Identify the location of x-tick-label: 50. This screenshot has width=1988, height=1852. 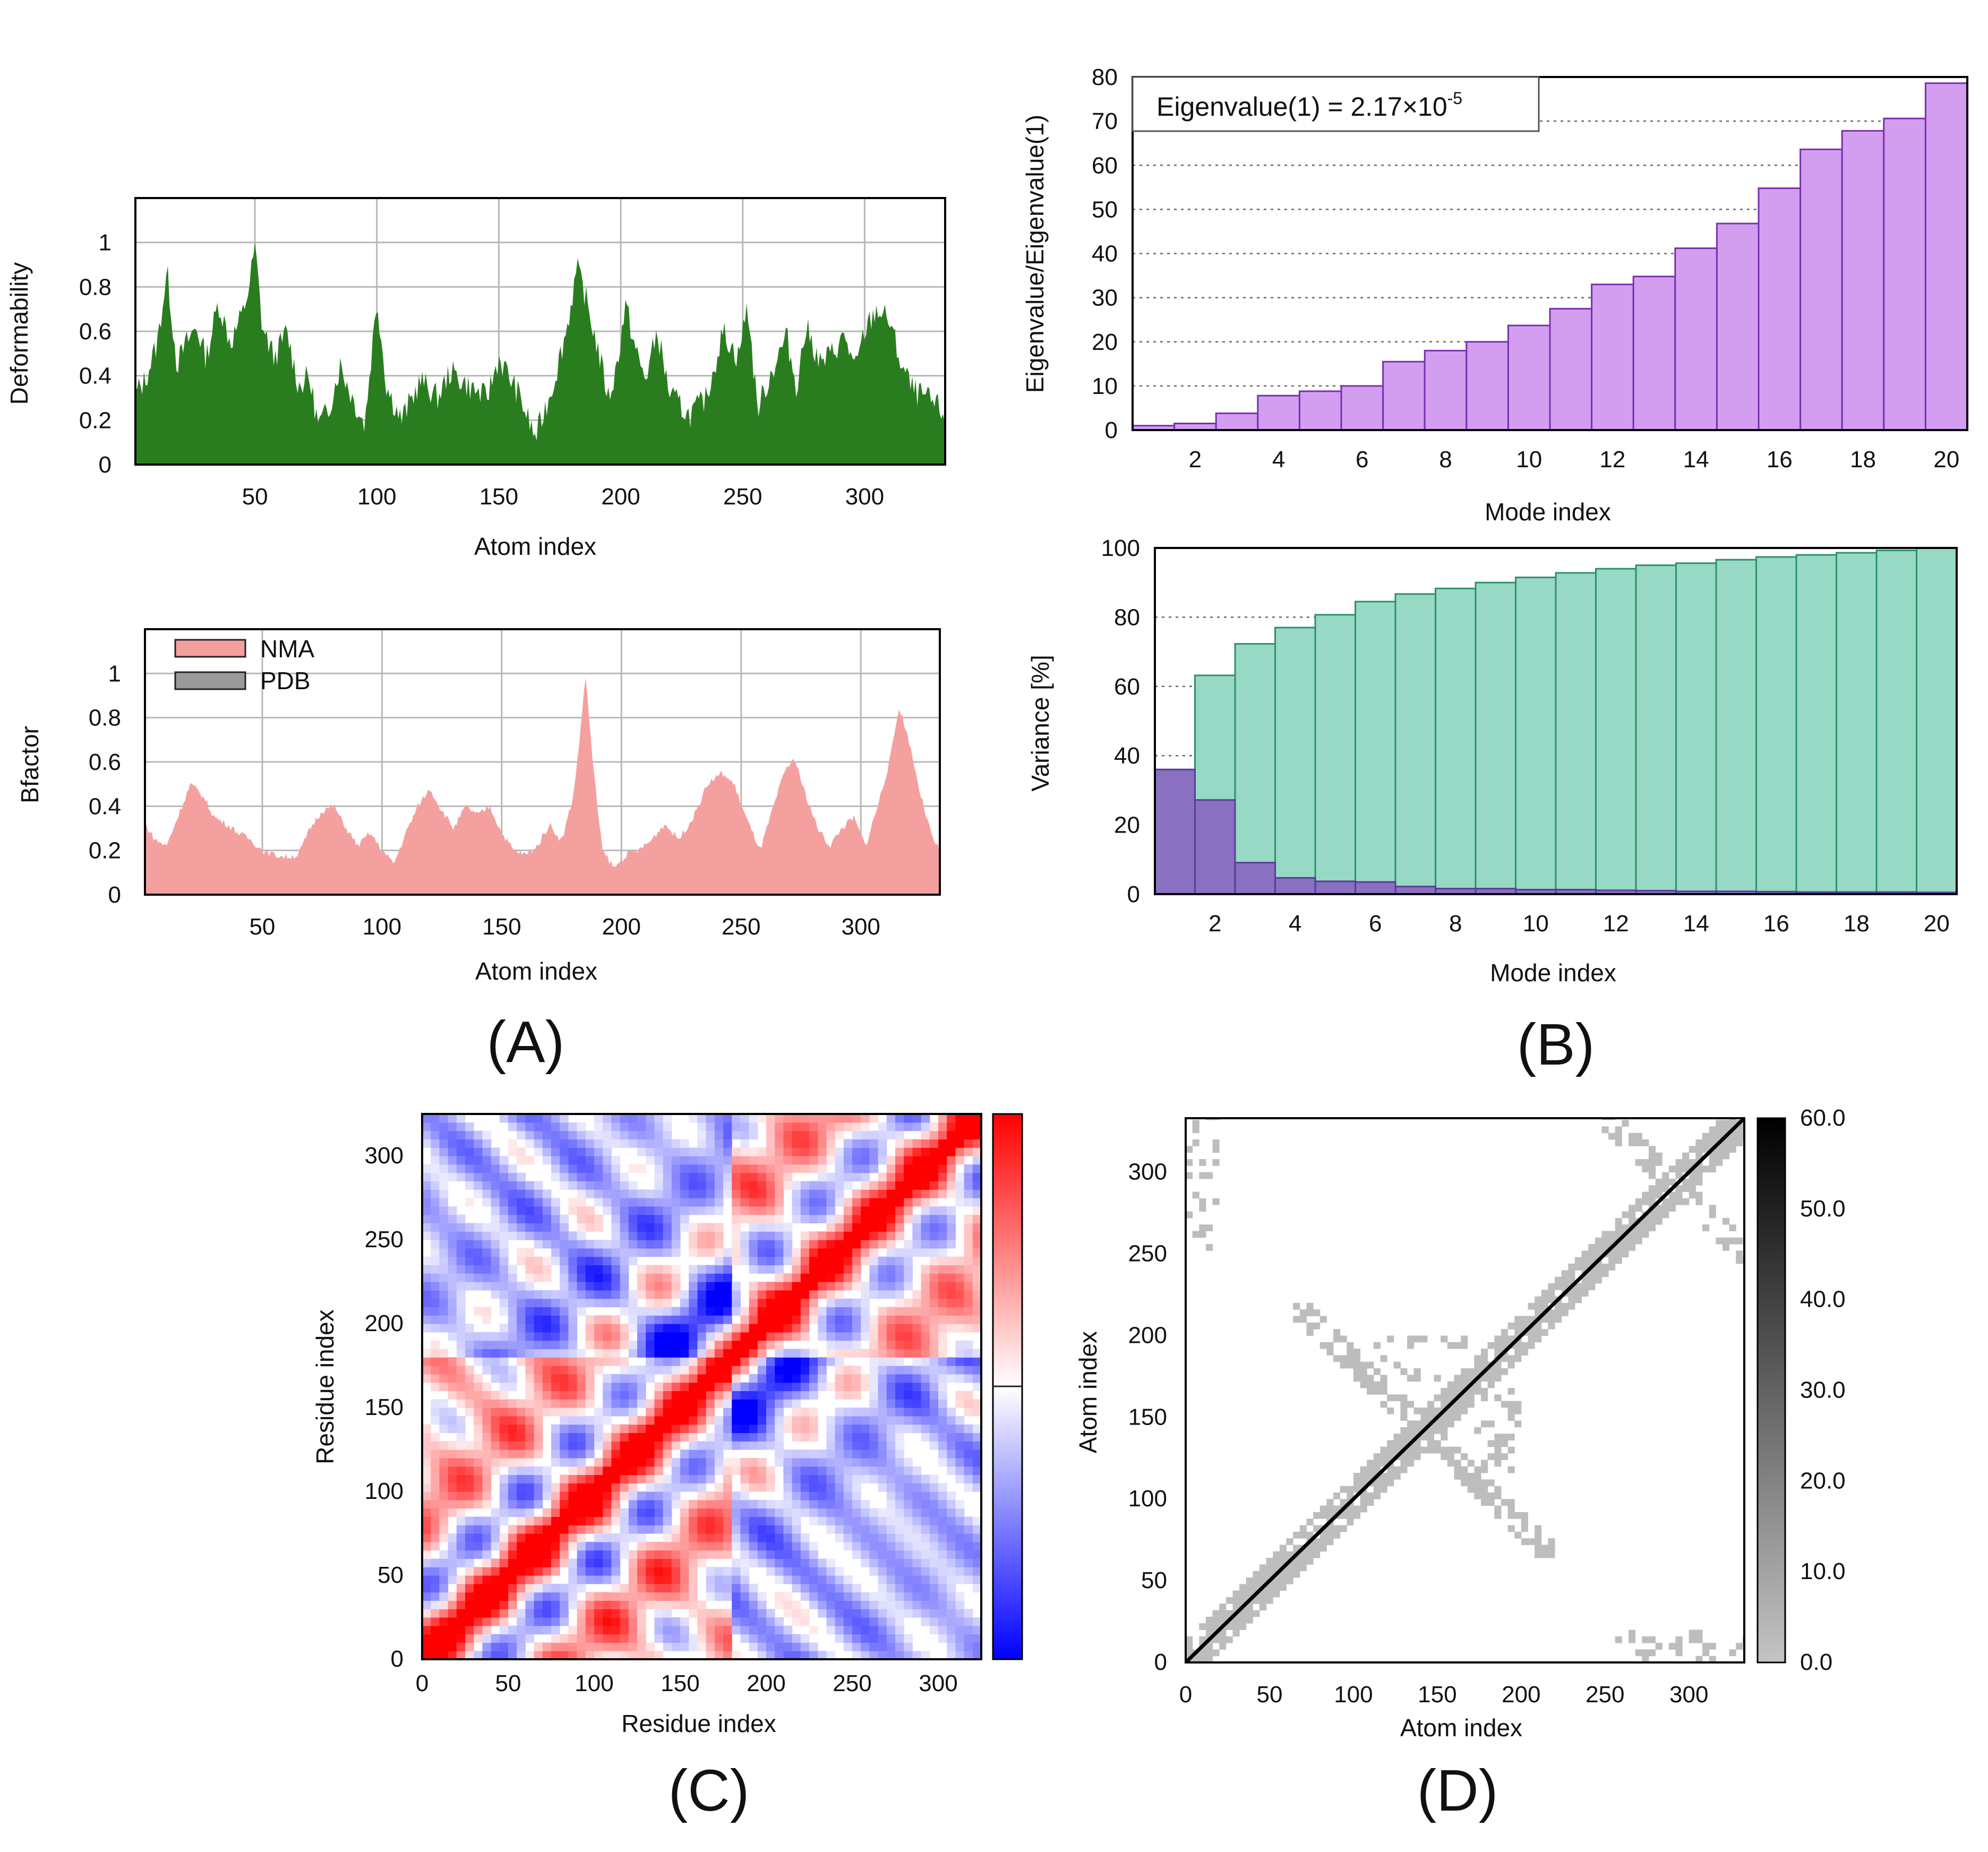
(1269, 1695).